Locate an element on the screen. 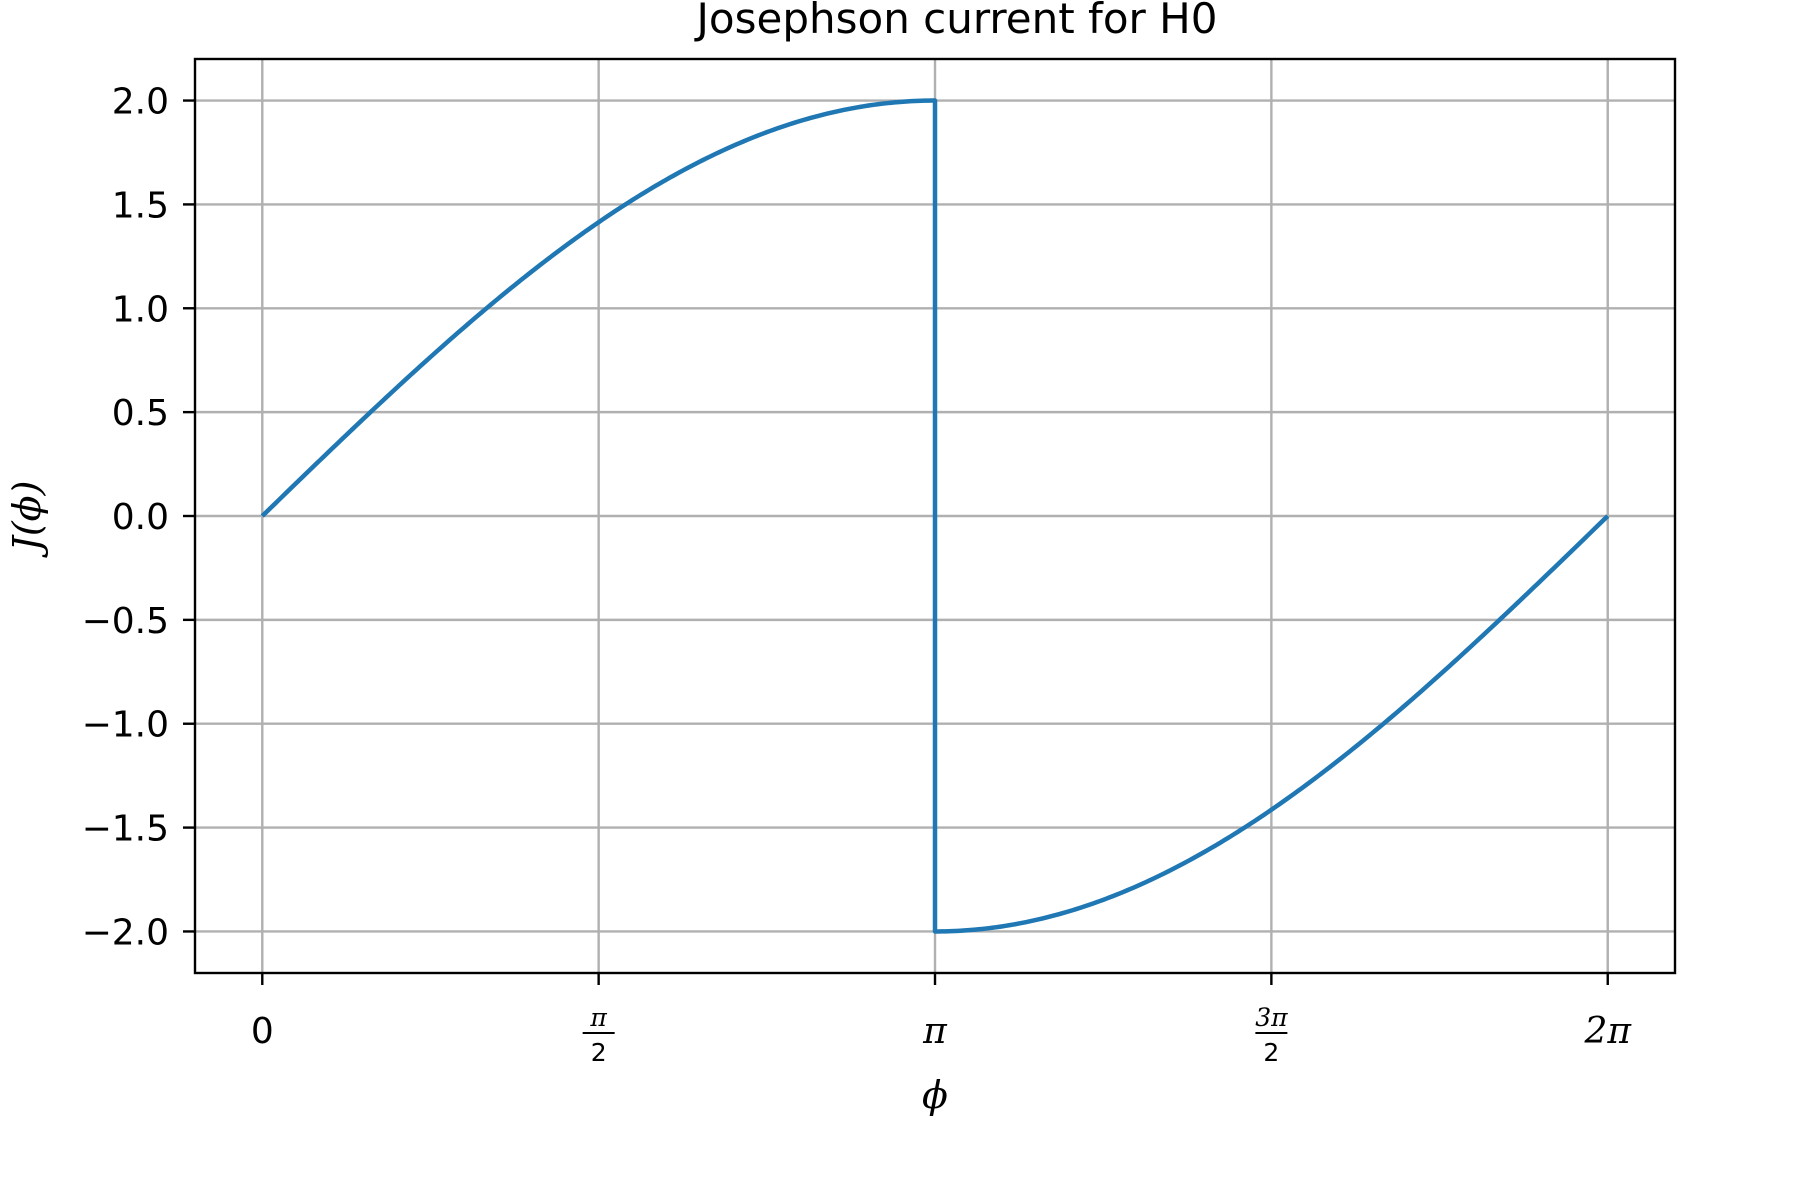 This screenshot has height=1200, width=1800. x-tick-label-numerator: π is located at coordinates (598, 1017).